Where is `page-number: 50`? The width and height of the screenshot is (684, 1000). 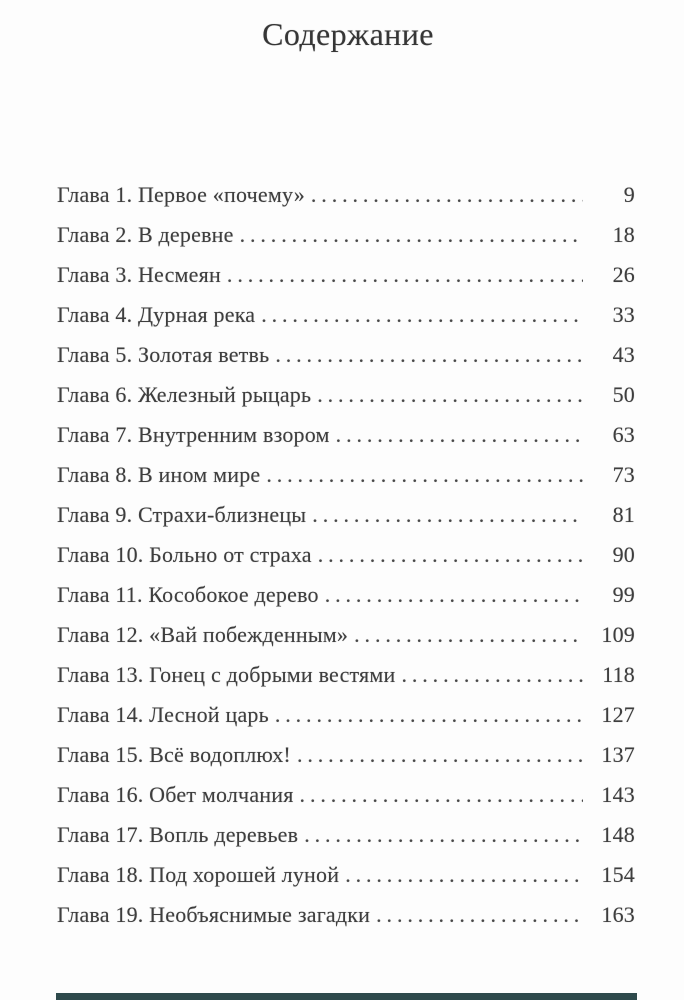
page-number: 50 is located at coordinates (623, 394).